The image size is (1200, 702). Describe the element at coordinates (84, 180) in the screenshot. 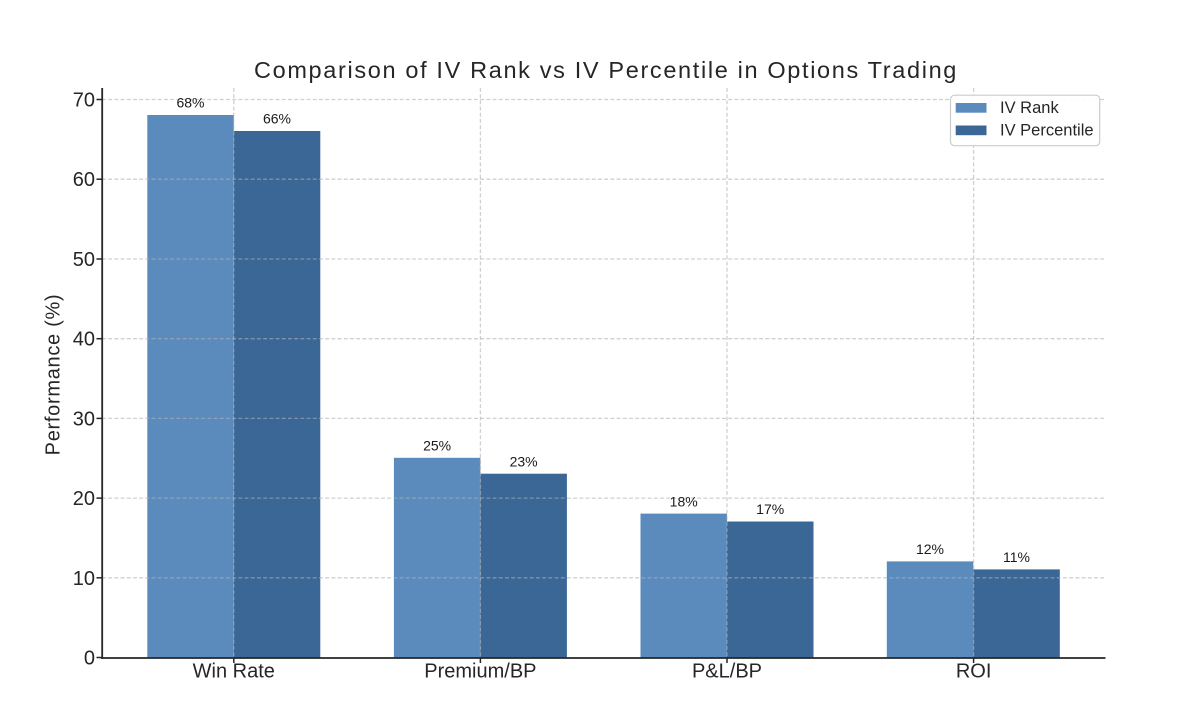

I see `svg-text: 60` at that location.